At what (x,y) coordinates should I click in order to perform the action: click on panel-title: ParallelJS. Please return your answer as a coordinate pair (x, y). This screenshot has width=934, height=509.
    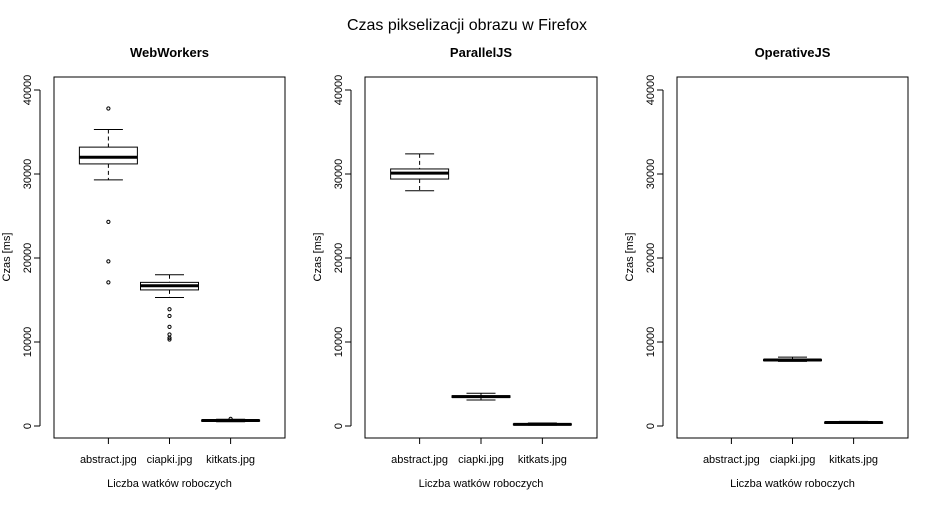
    Looking at the image, I should click on (481, 52).